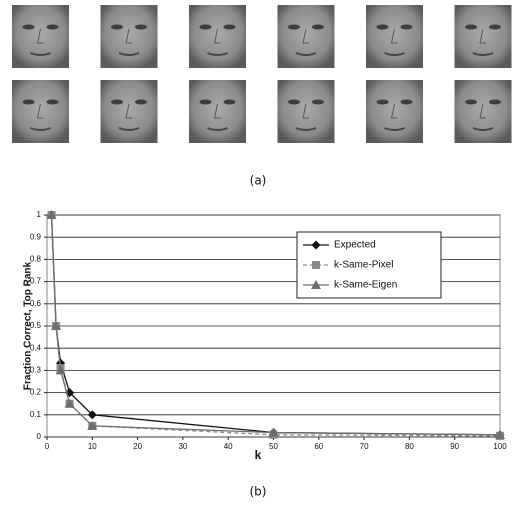  I want to click on y-tick-label: 0.2, so click(36, 392).